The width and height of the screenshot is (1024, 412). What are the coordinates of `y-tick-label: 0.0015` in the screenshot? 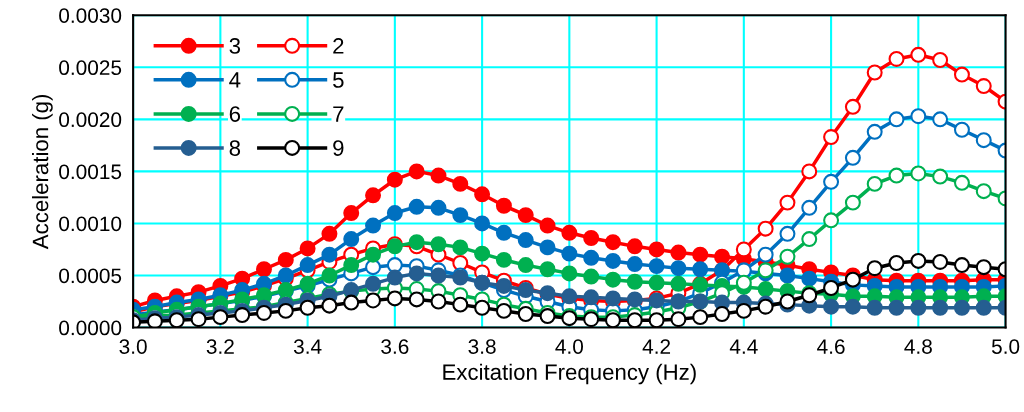 It's located at (90, 172).